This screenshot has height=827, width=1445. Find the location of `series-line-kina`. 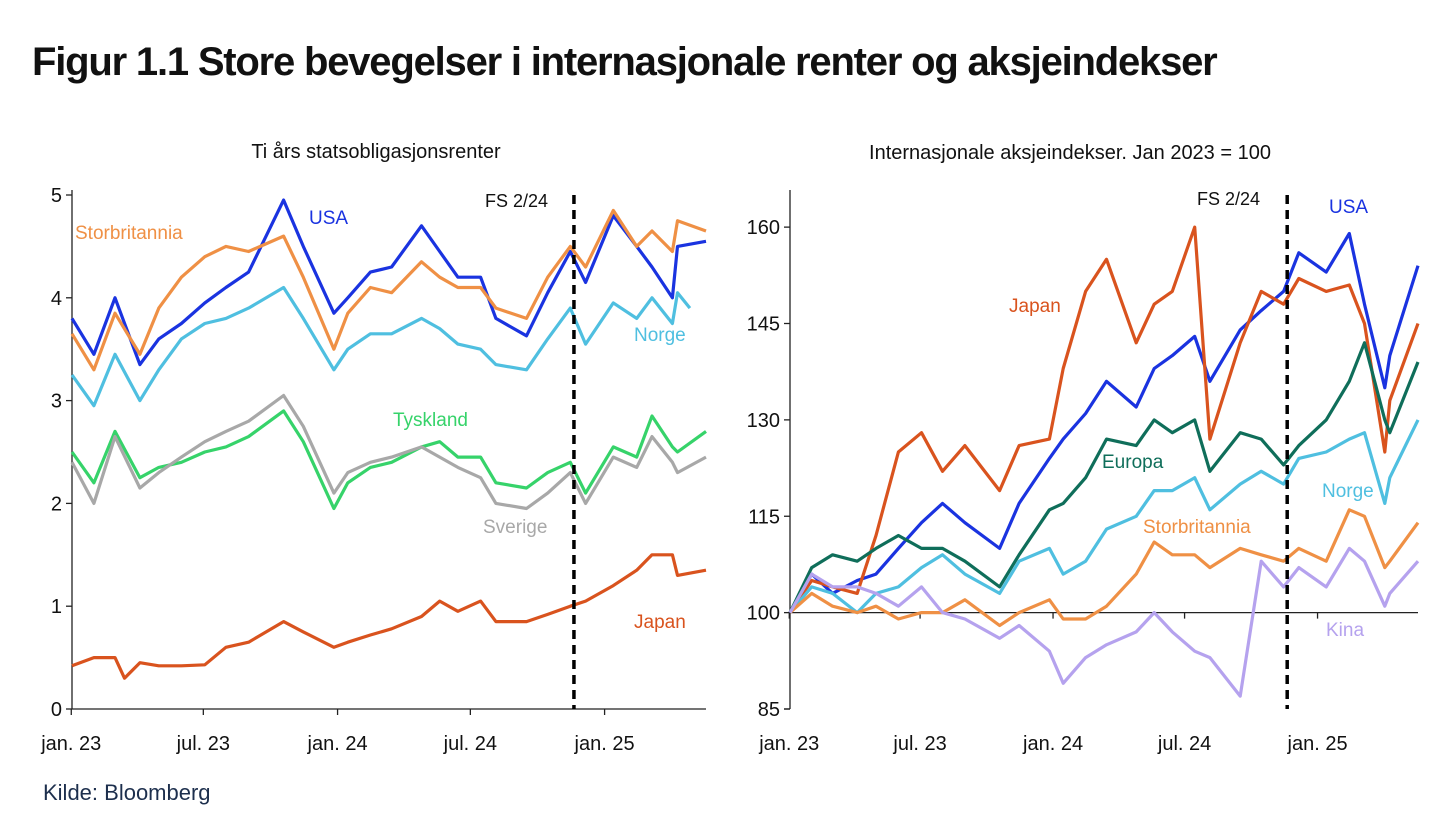

series-line-kina is located at coordinates (1104, 622).